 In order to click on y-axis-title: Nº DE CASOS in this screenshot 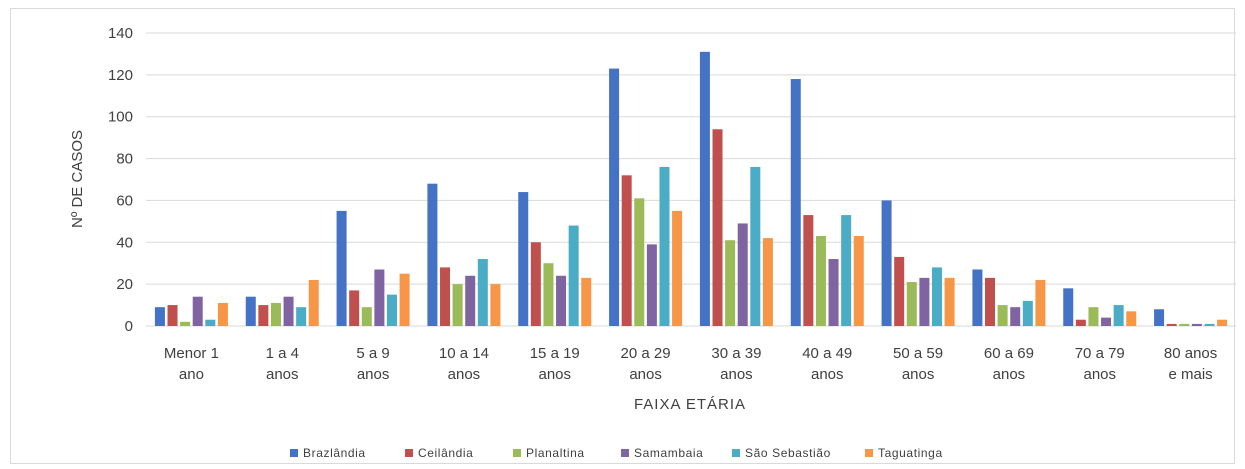, I will do `click(77, 179)`.